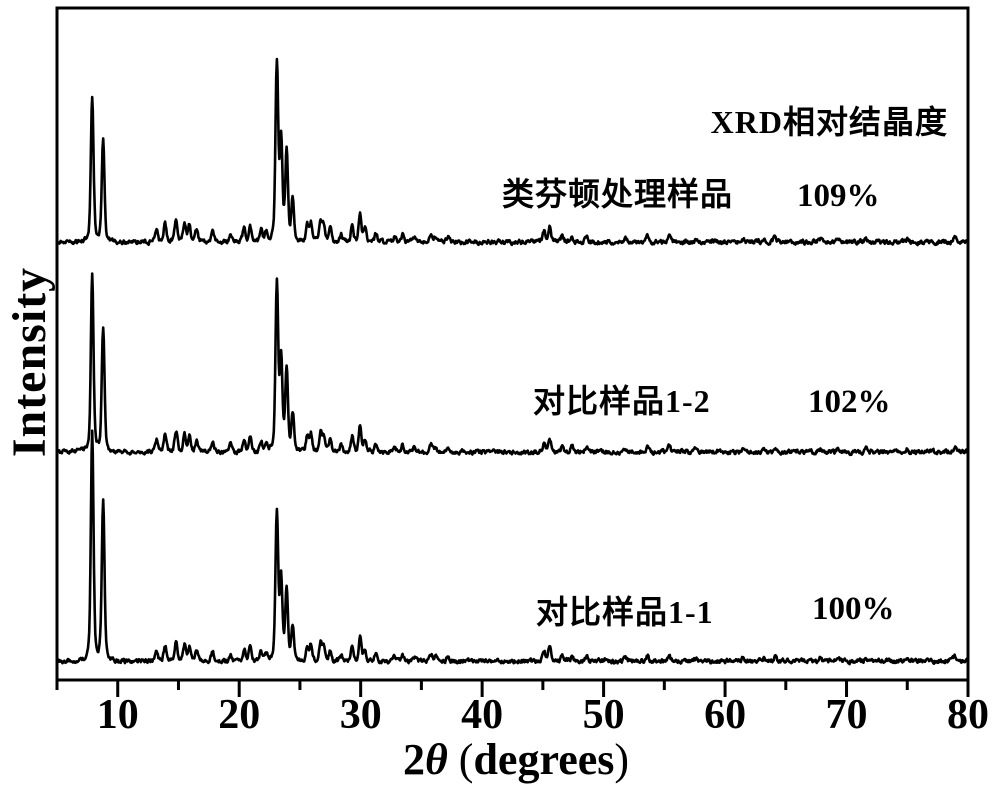 Image resolution: width=1000 pixels, height=800 pixels. Describe the element at coordinates (853, 609) in the screenshot. I see `series-value-ref-1-1: 100%` at that location.